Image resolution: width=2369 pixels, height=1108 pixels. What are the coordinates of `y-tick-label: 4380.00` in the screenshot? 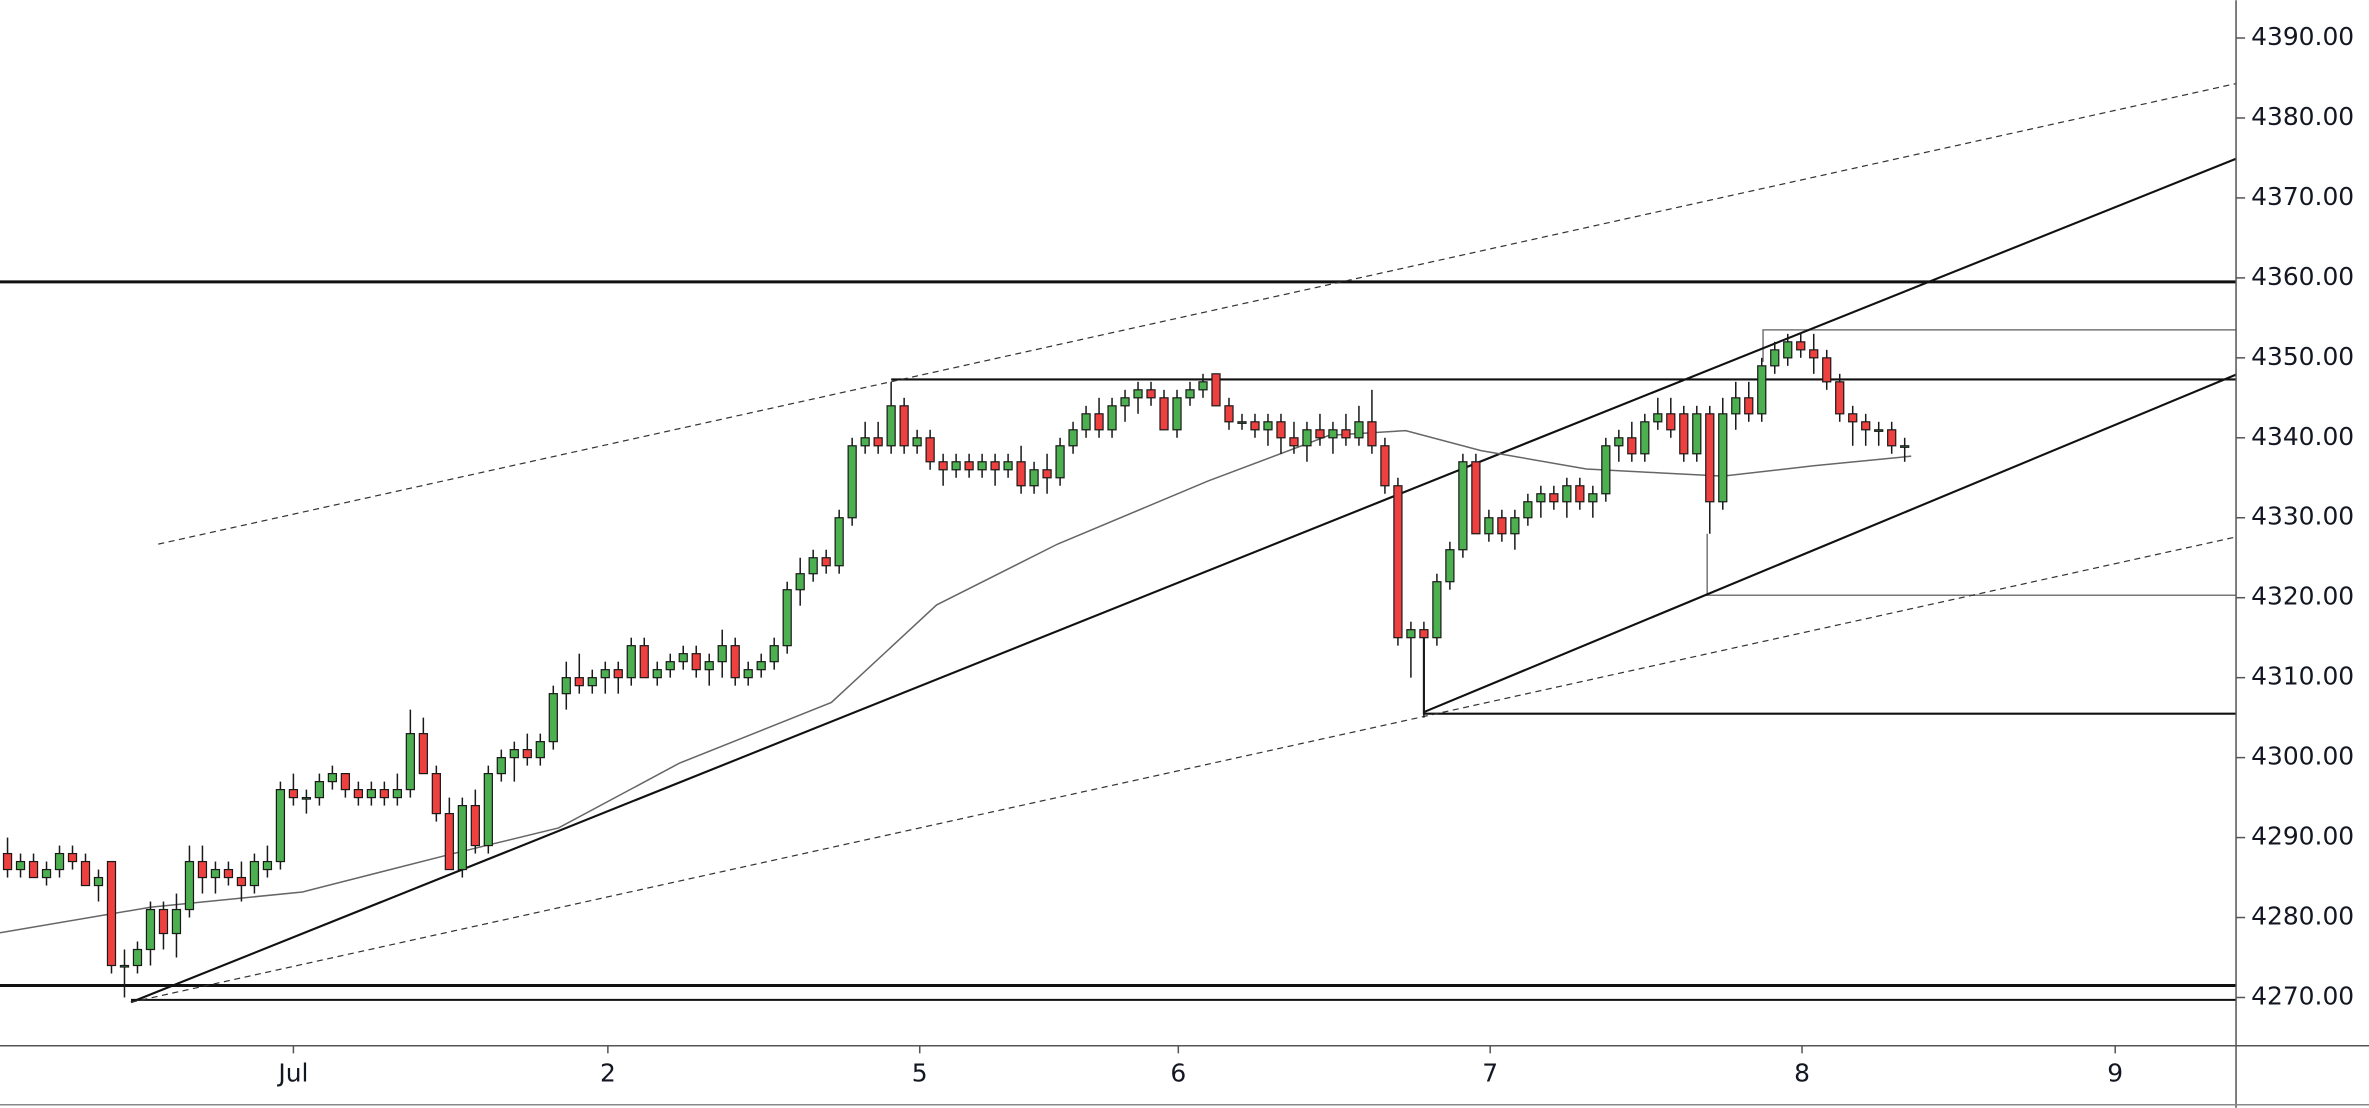 It's located at (2302, 116).